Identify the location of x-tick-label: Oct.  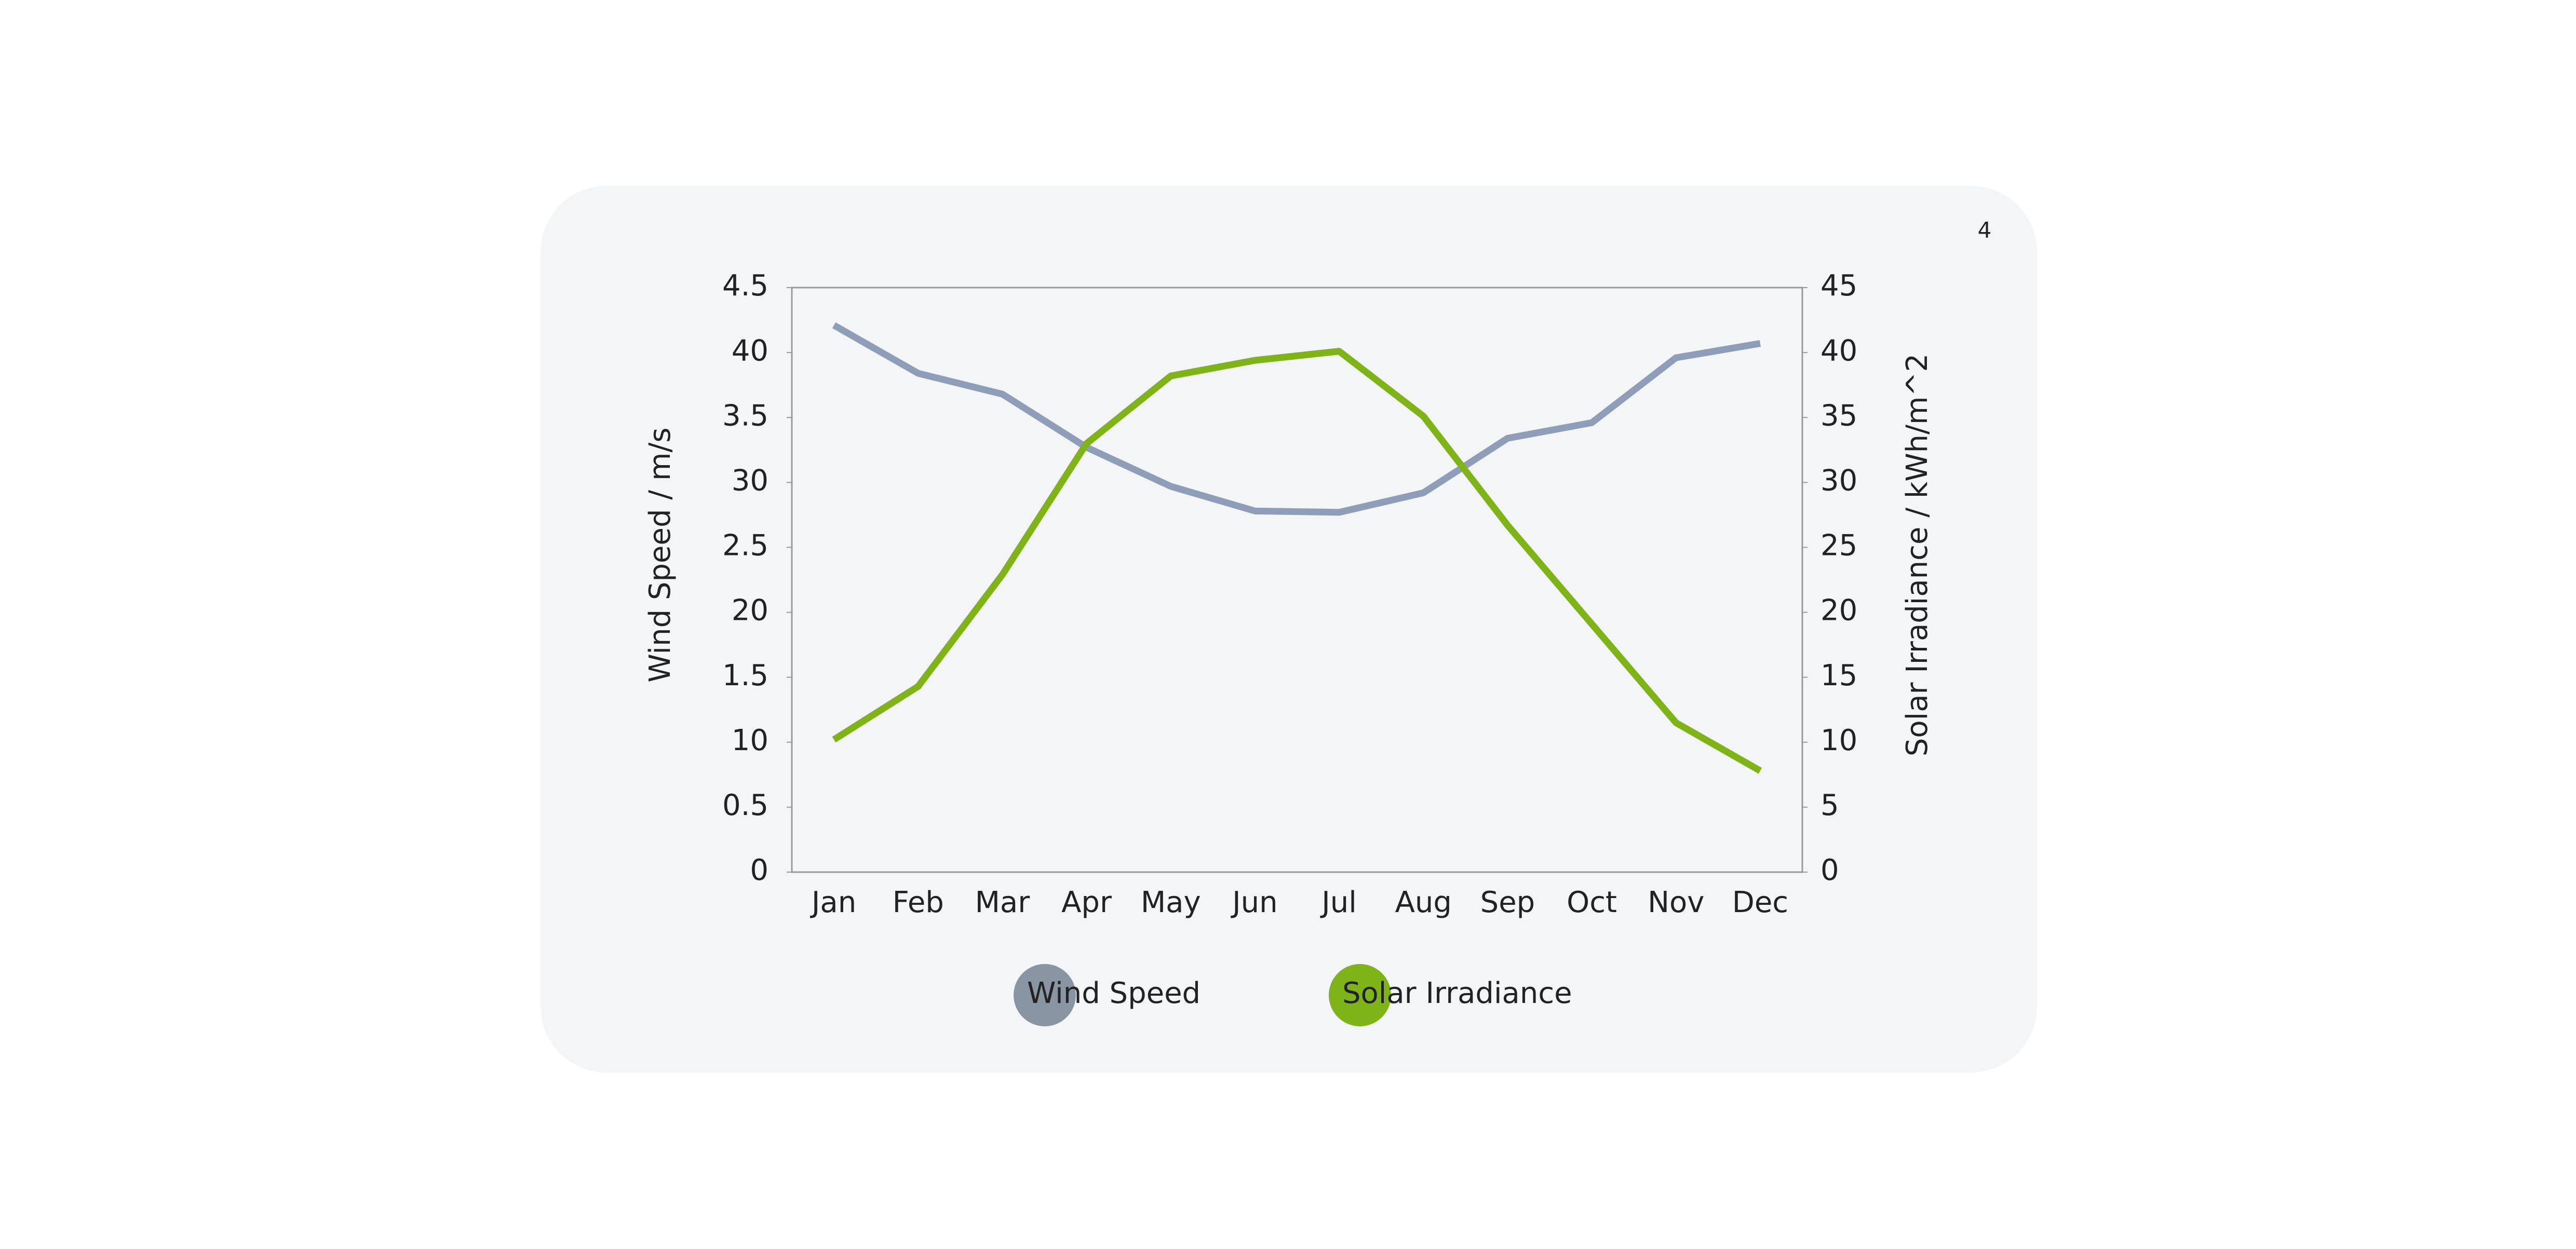
(1592, 902).